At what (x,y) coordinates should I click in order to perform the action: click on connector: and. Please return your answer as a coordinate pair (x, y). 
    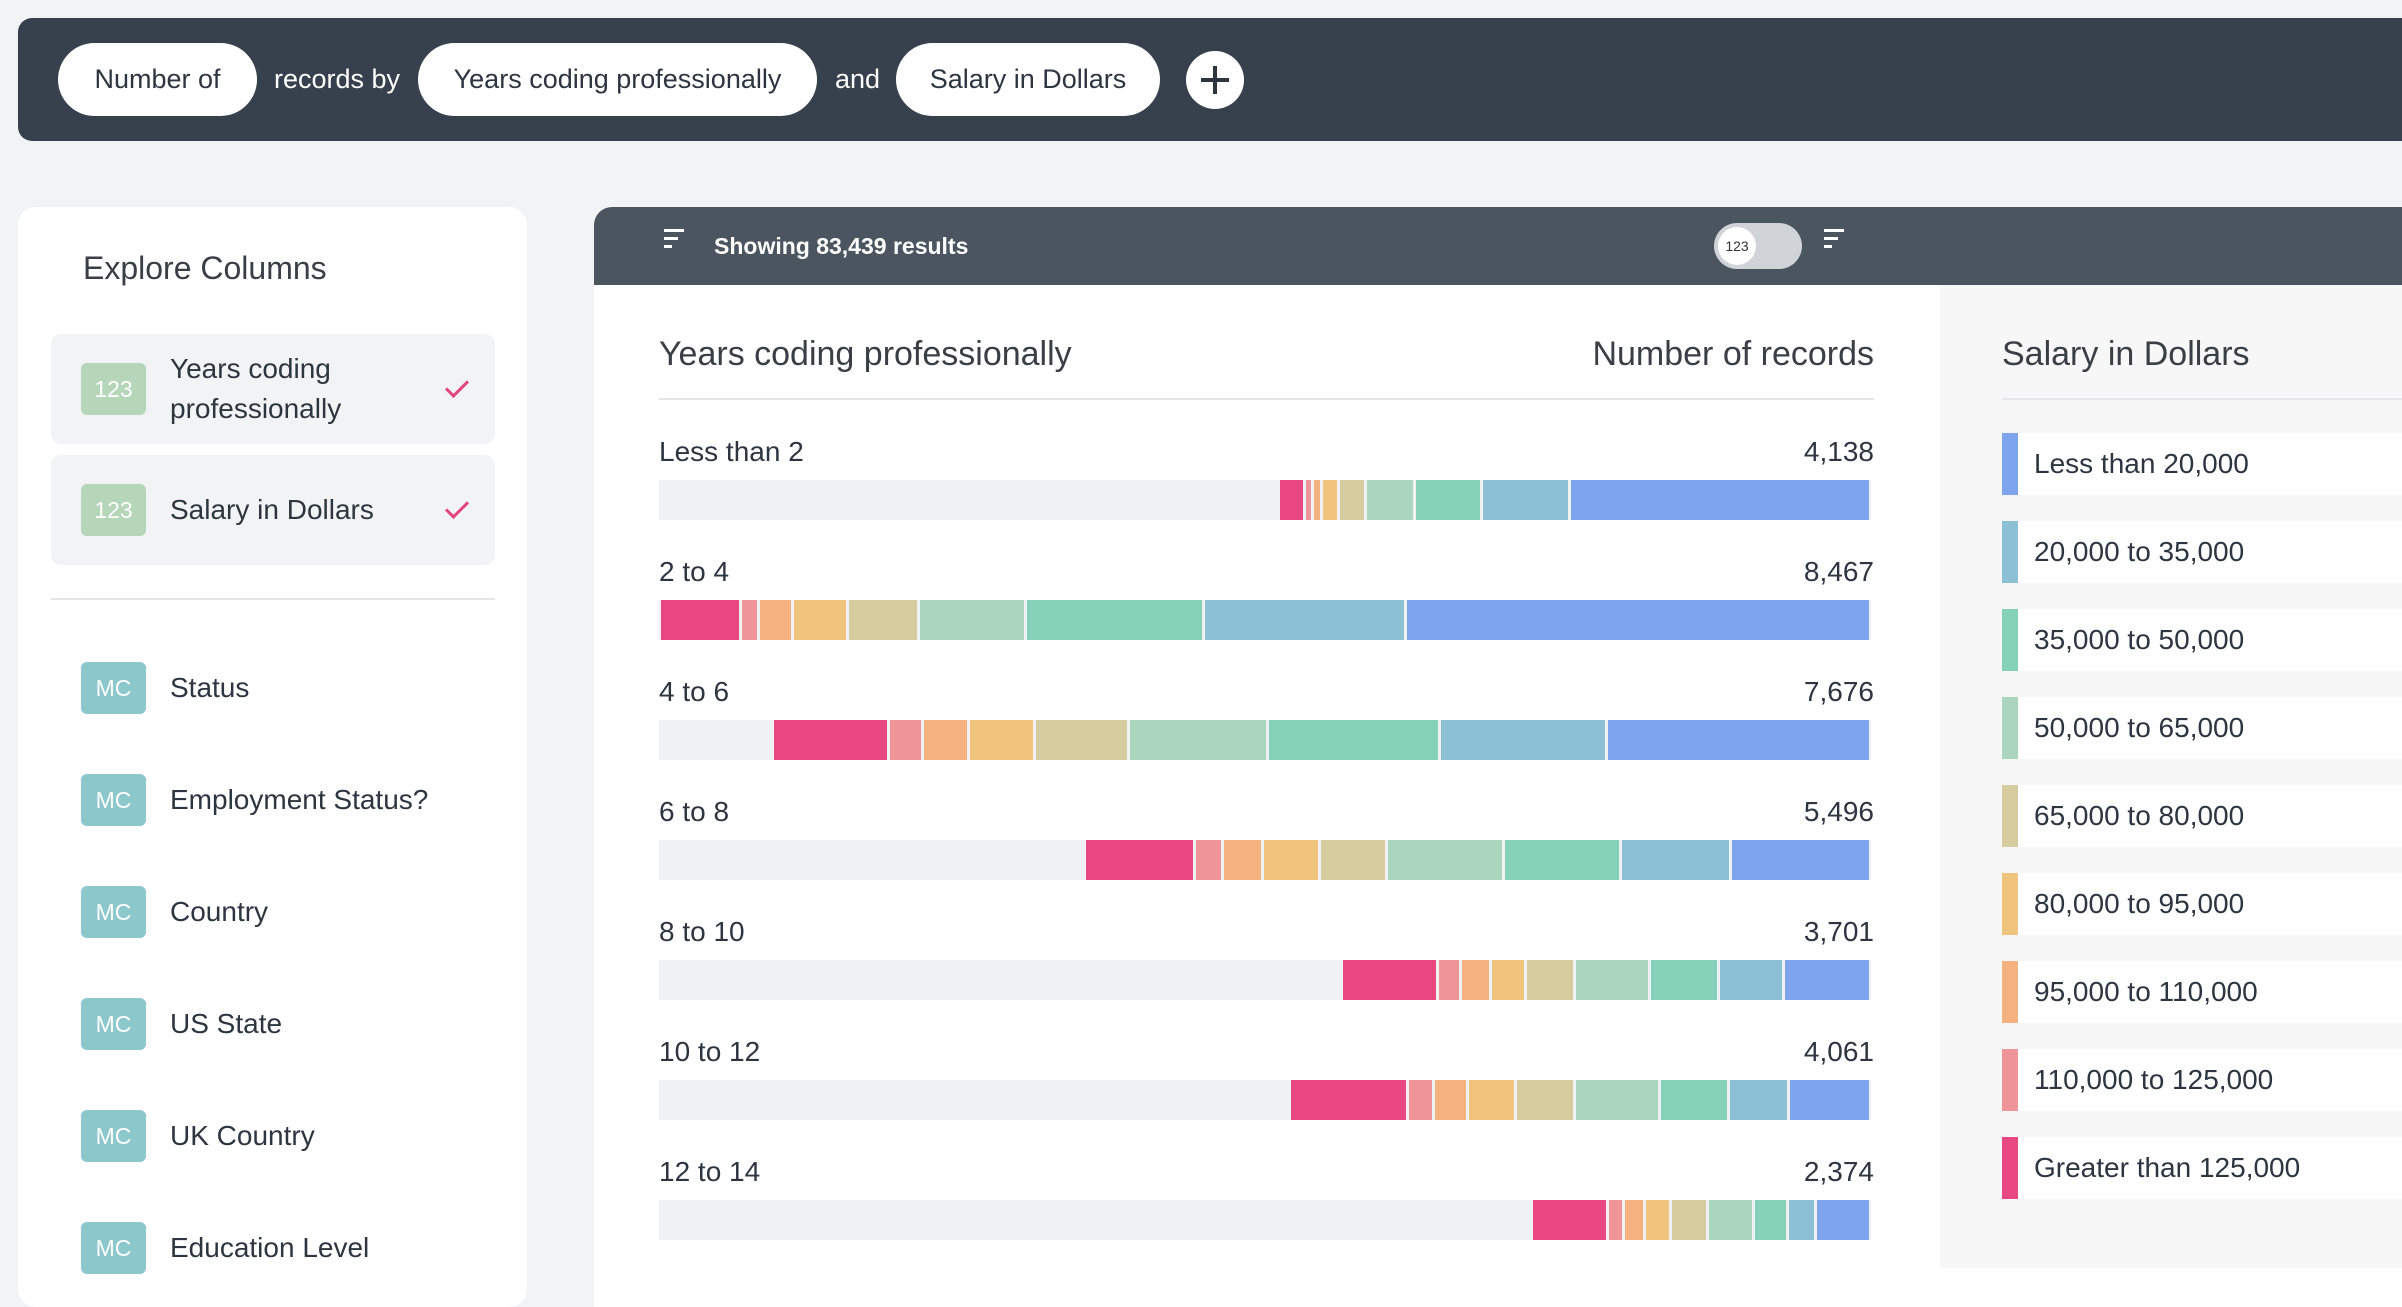
    Looking at the image, I should click on (858, 79).